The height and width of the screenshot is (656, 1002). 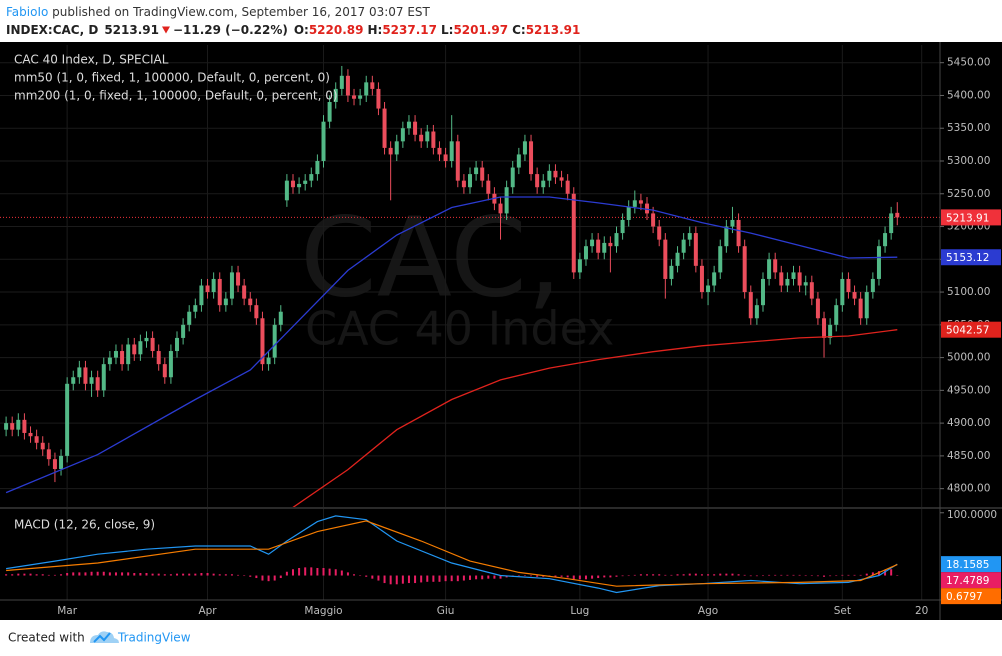 I want to click on ohlc-label: C:, so click(x=519, y=30).